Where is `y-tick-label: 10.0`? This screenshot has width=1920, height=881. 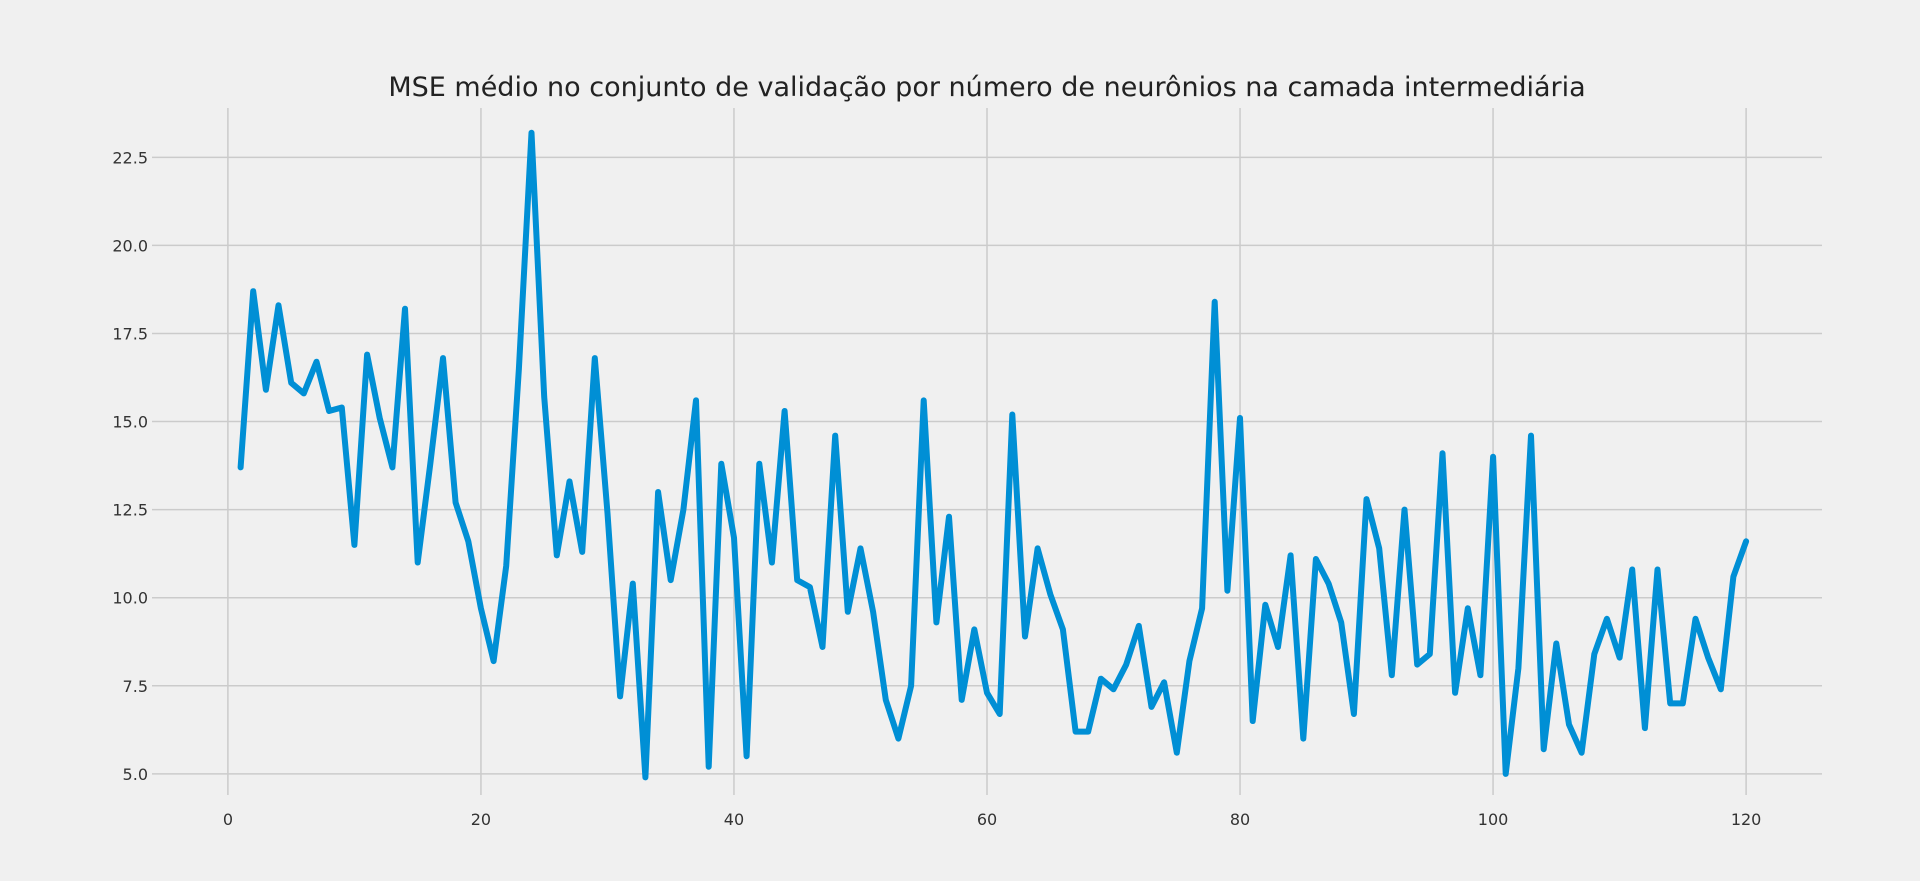 y-tick-label: 10.0 is located at coordinates (130, 598).